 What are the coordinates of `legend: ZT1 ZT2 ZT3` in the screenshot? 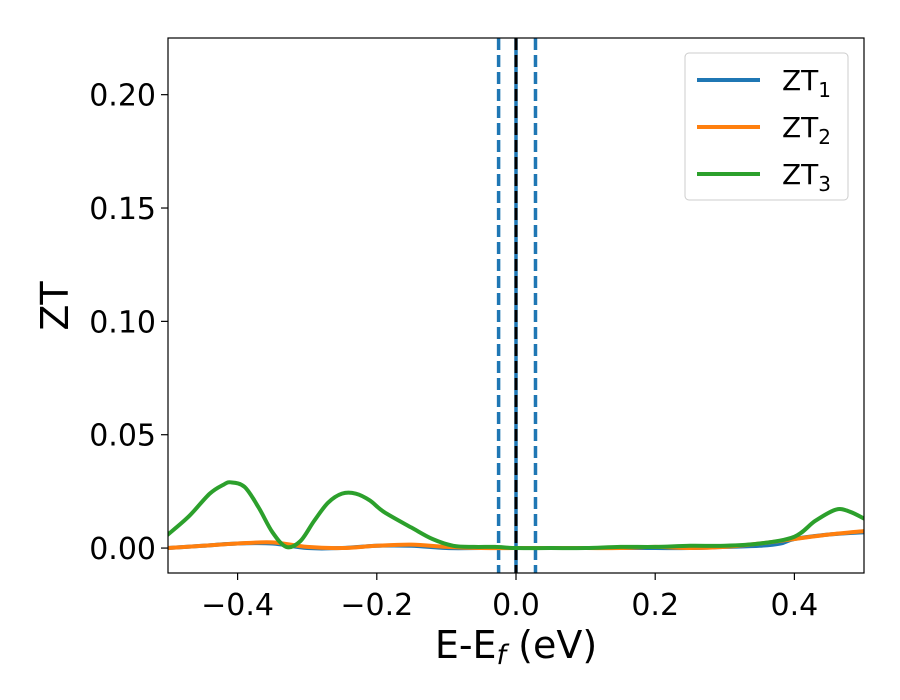 It's located at (766, 126).